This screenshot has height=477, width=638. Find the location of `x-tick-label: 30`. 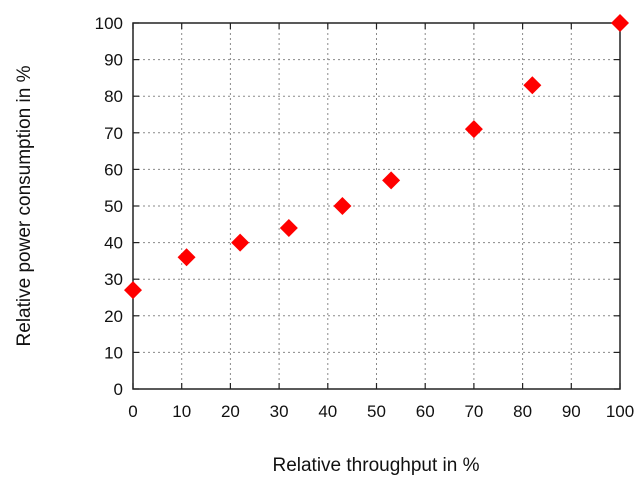

x-tick-label: 30 is located at coordinates (279, 411).